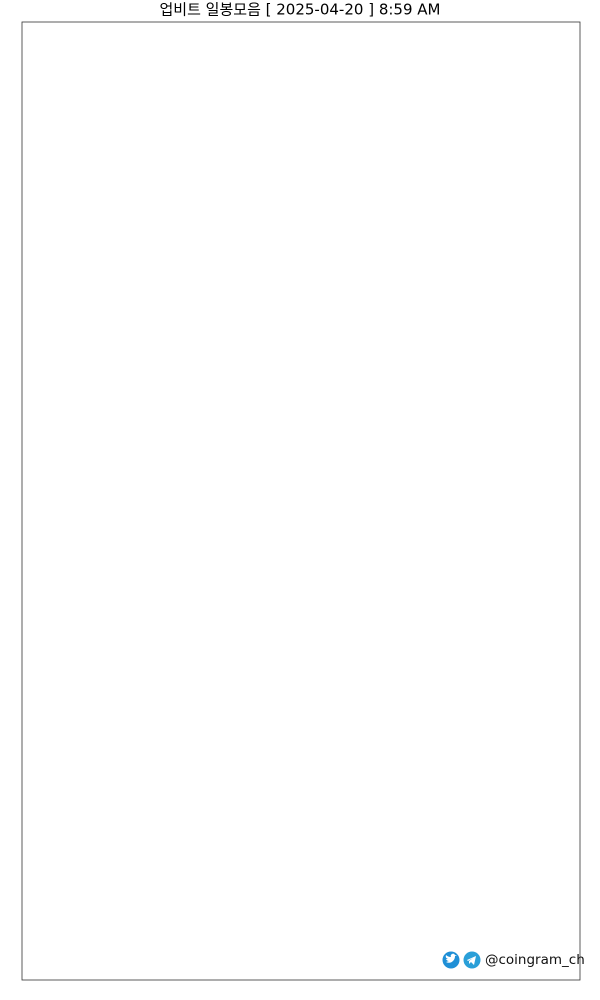  I want to click on twitter-bird, so click(451, 958).